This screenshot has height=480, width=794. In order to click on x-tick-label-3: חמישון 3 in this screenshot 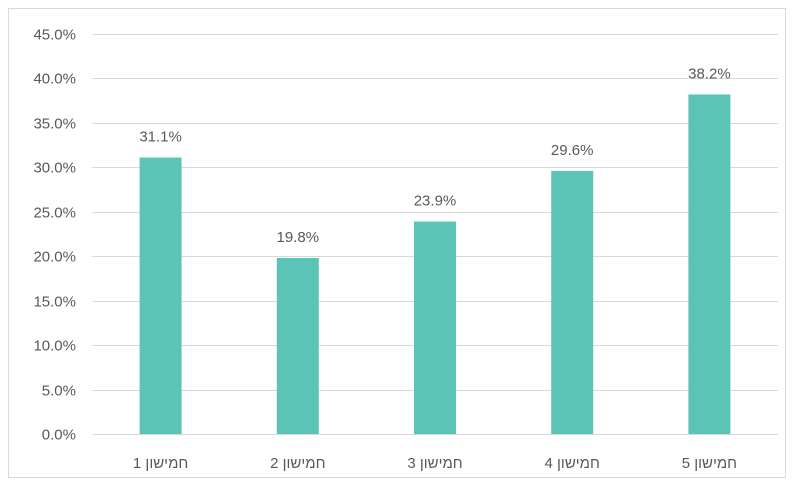, I will do `click(434, 463)`.